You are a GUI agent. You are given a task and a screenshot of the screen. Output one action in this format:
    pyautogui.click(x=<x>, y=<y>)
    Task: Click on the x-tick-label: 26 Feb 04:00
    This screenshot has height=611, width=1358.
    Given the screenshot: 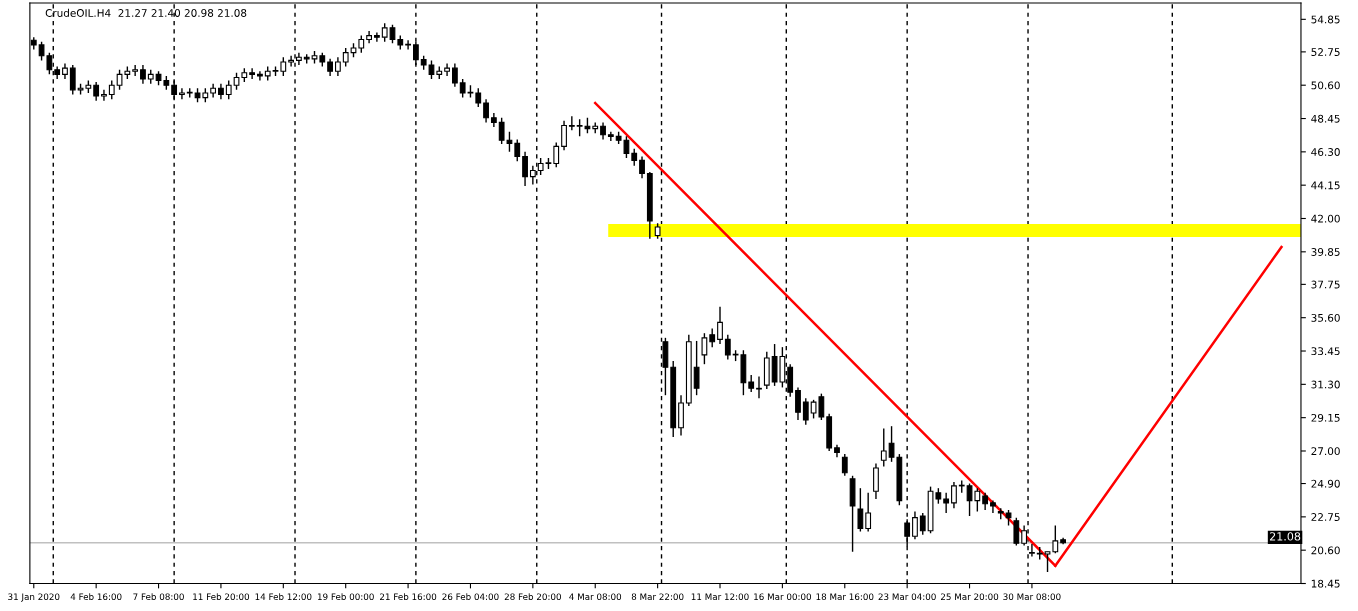 What is the action you would take?
    pyautogui.click(x=470, y=596)
    